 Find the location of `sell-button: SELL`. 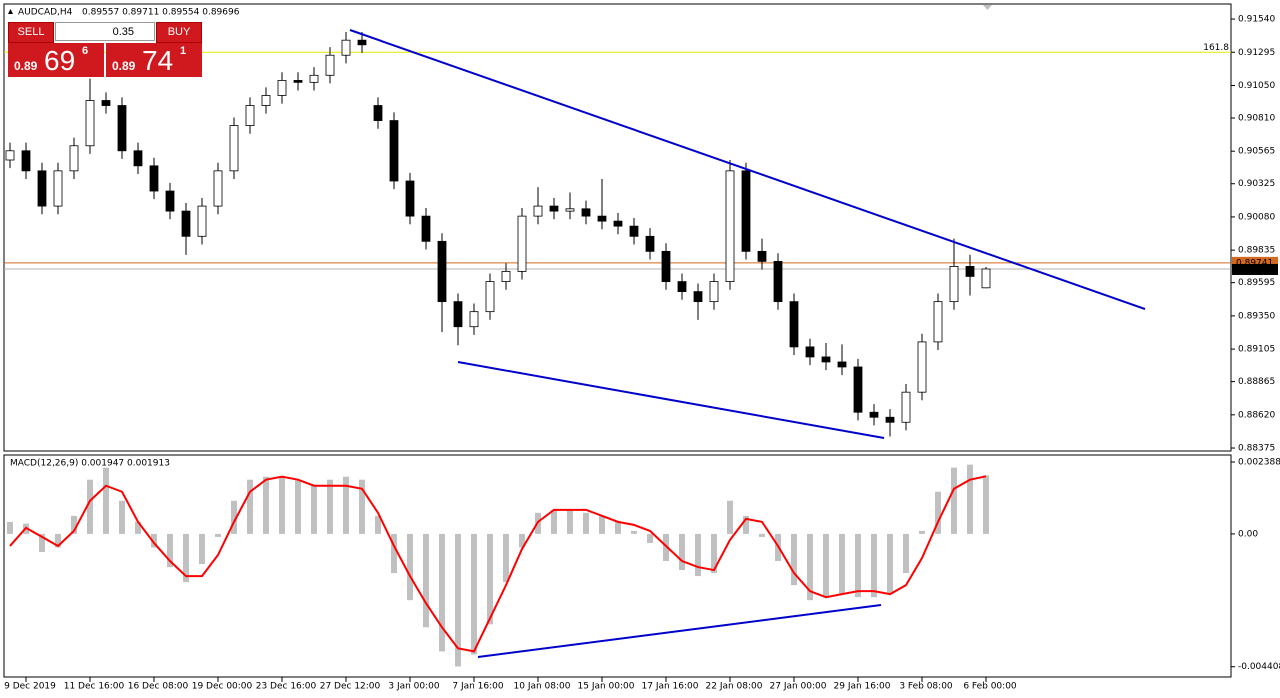

sell-button: SELL is located at coordinates (31, 32).